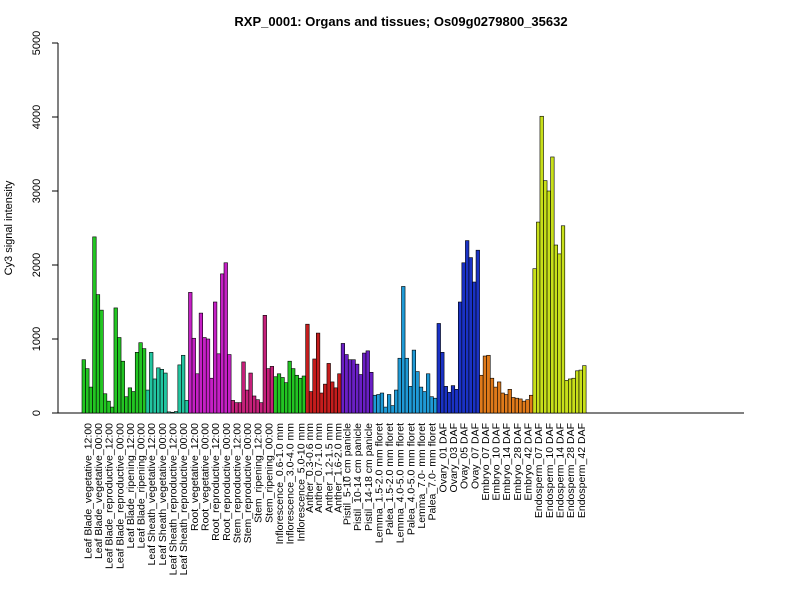  Describe the element at coordinates (310, 468) in the screenshot. I see `category-label: Anther_0.3-0.6 mm` at that location.